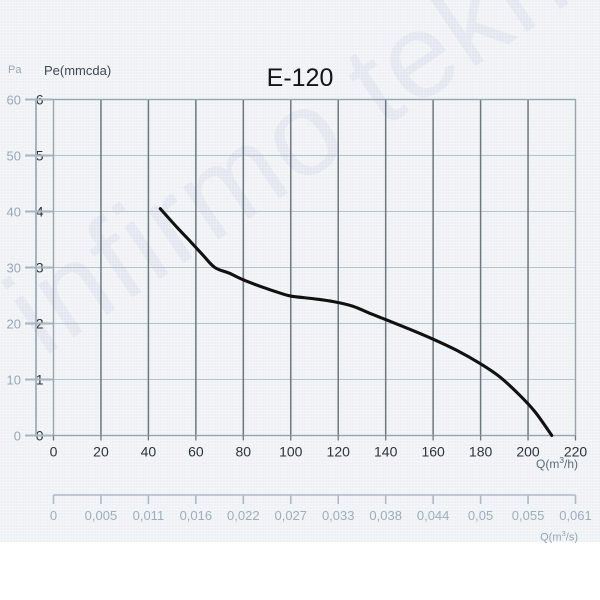 This screenshot has height=600, width=600. Describe the element at coordinates (576, 452) in the screenshot. I see `svg-text: 220` at that location.